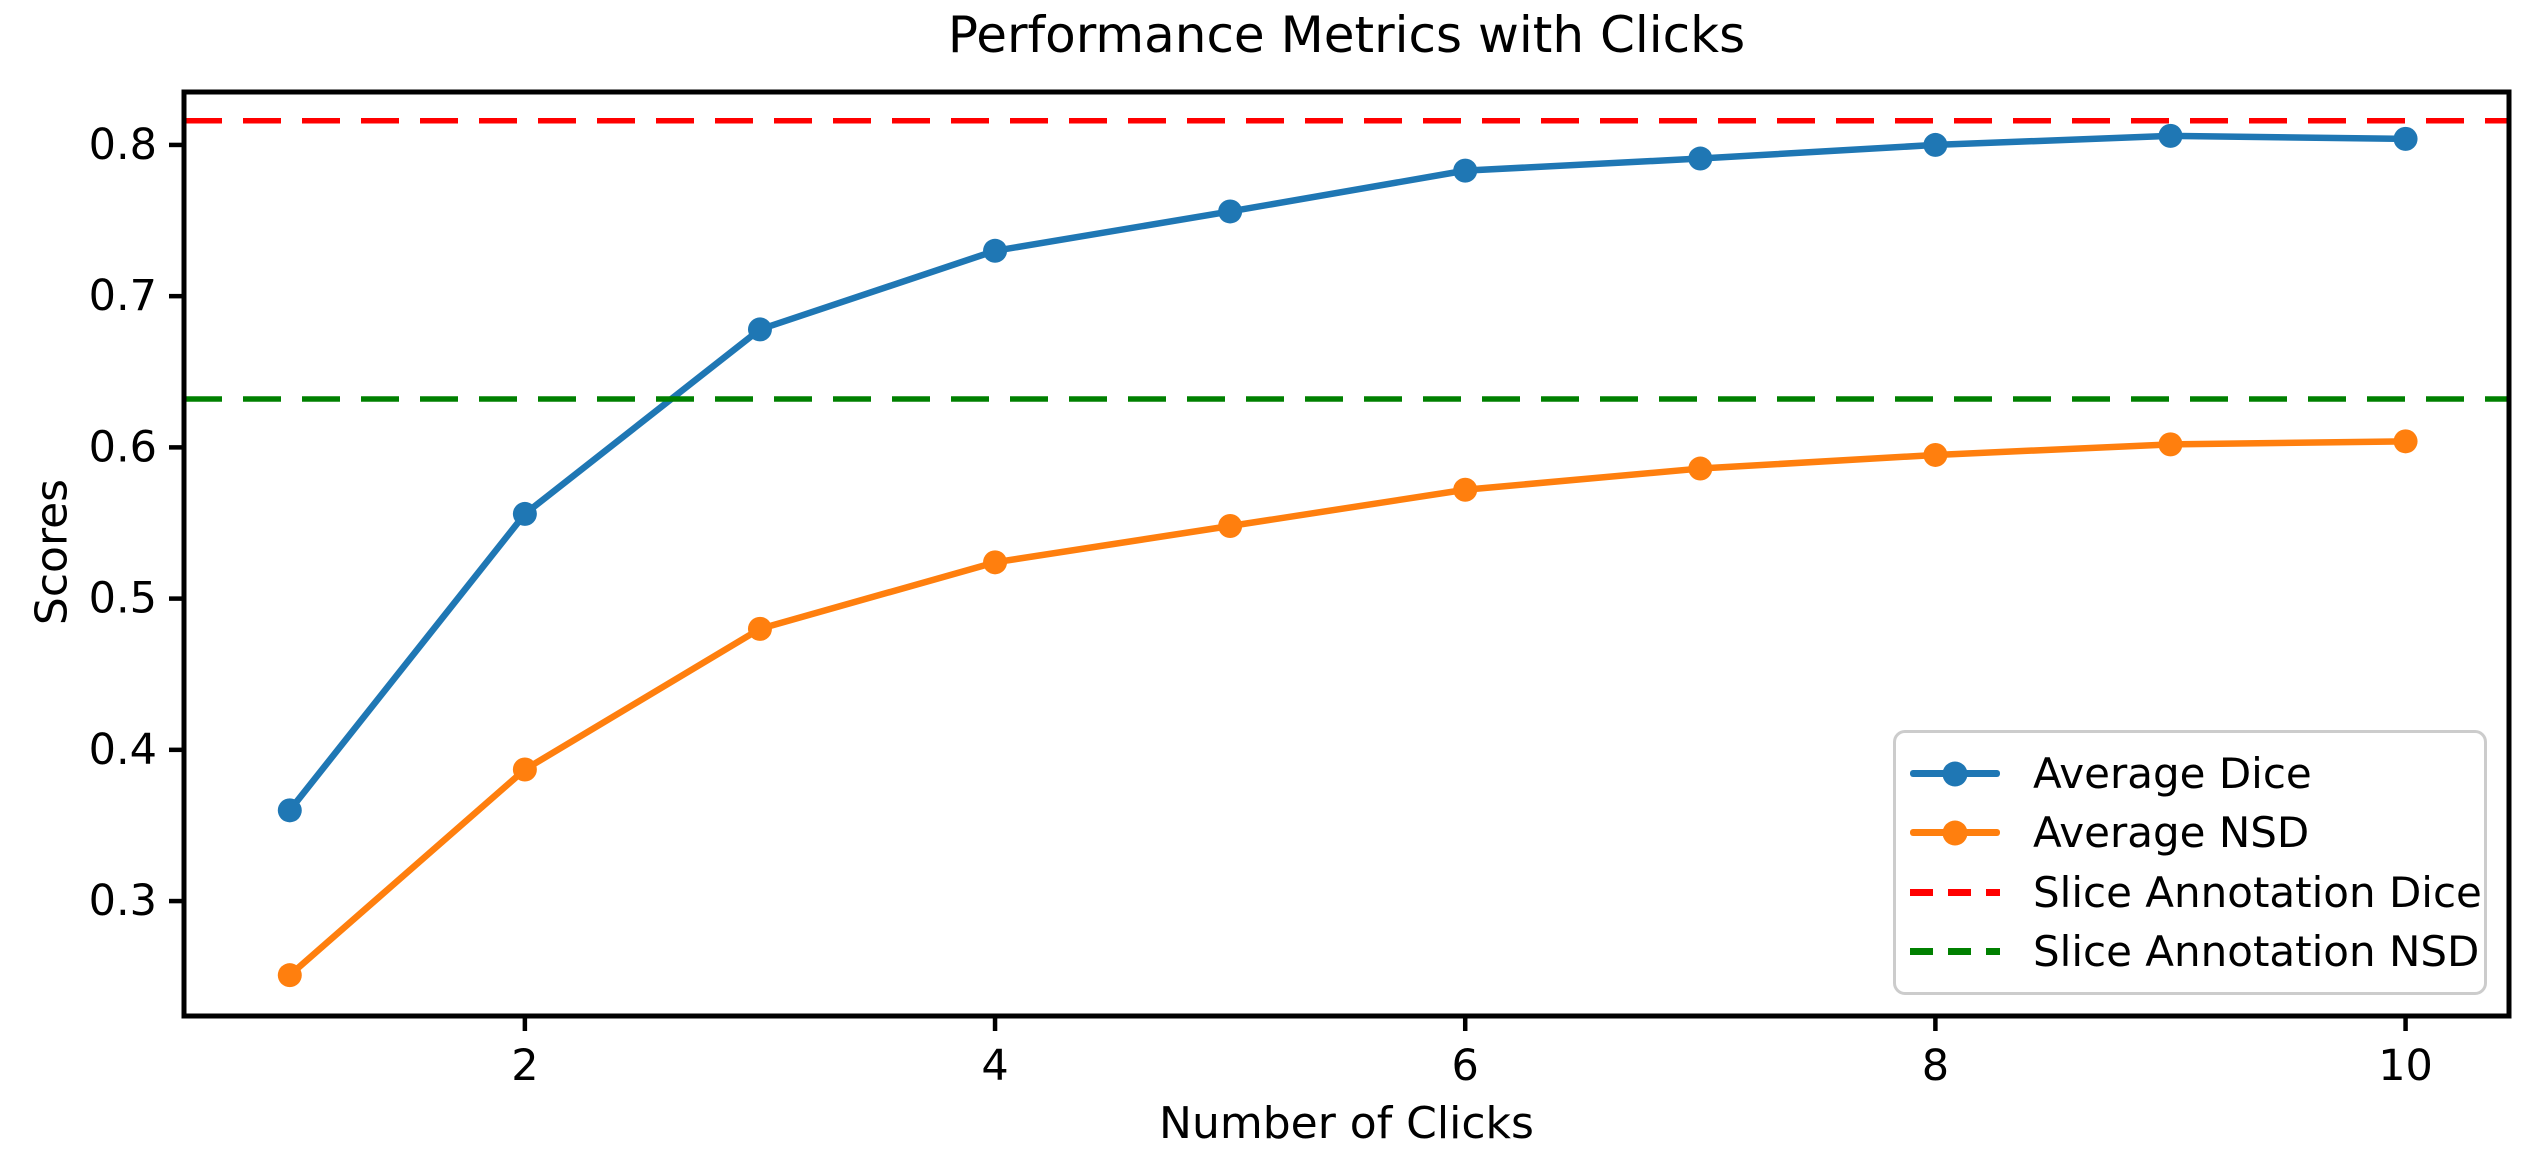  Describe the element at coordinates (2172, 774) in the screenshot. I see `legend-item-label: Average Dice` at that location.